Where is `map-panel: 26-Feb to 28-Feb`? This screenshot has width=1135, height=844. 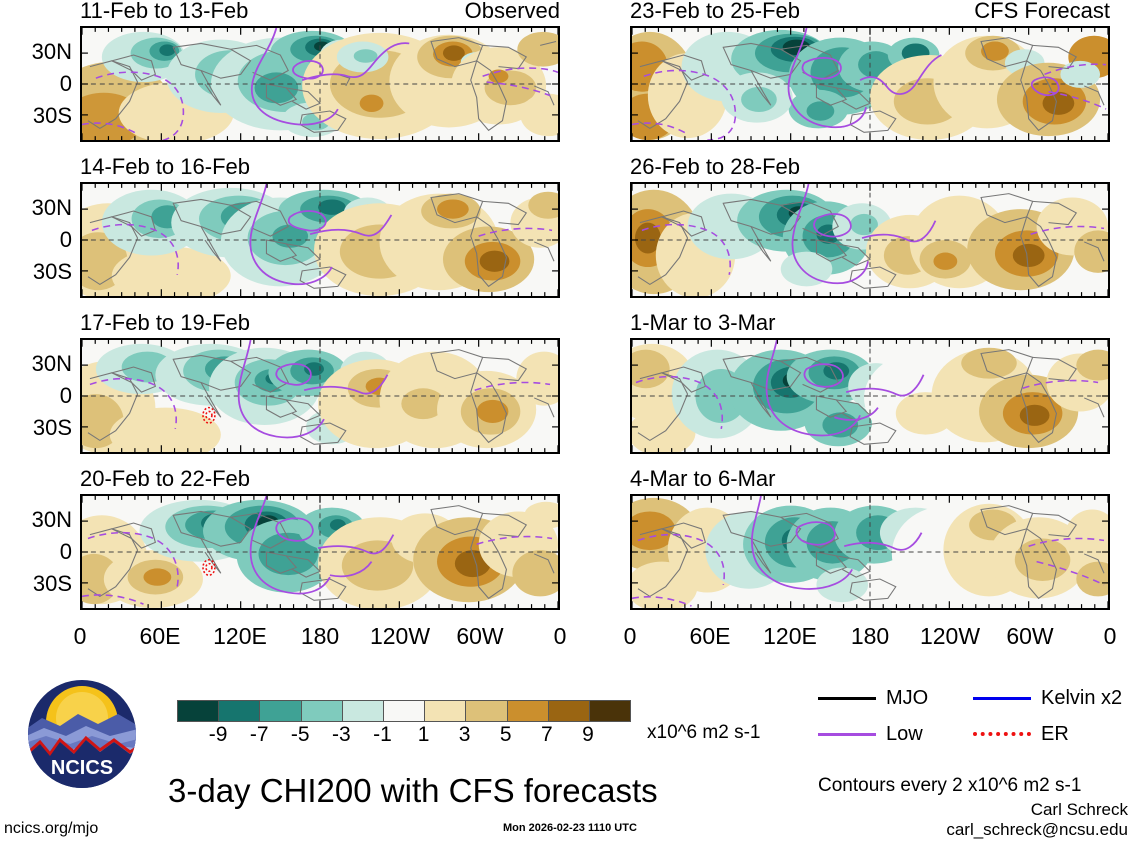 map-panel: 26-Feb to 28-Feb is located at coordinates (870, 227).